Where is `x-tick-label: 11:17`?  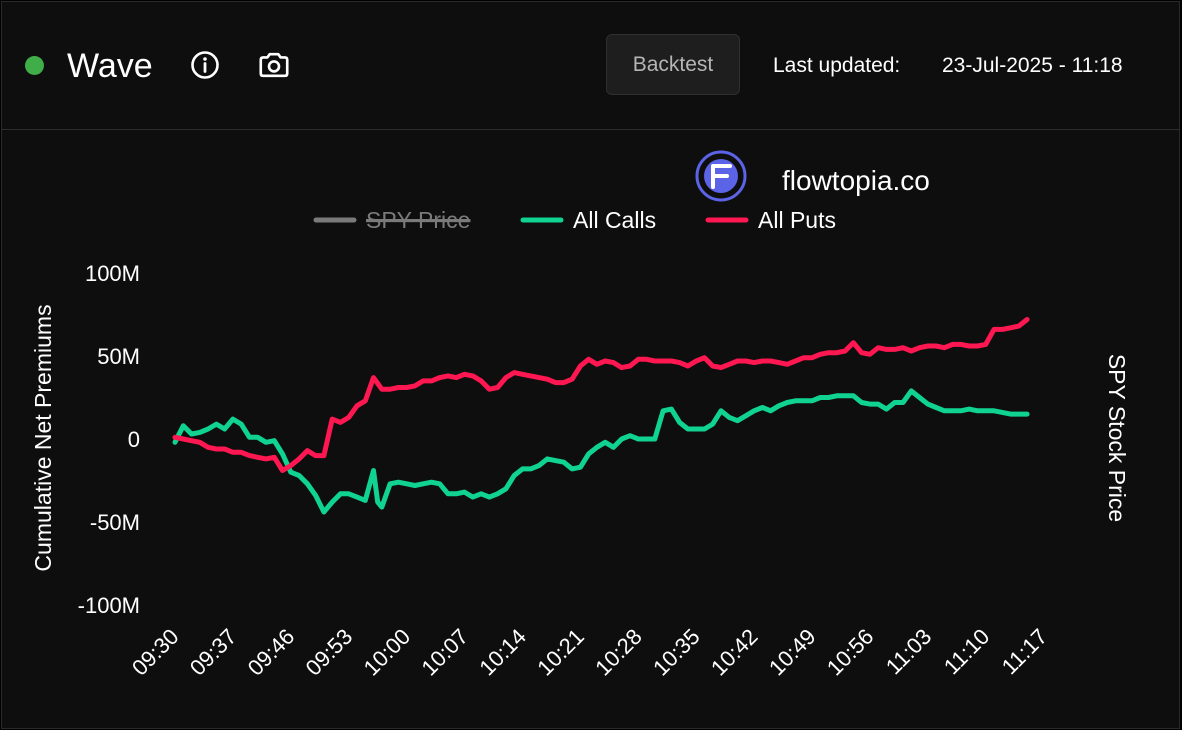
x-tick-label: 11:17 is located at coordinates (1024, 651).